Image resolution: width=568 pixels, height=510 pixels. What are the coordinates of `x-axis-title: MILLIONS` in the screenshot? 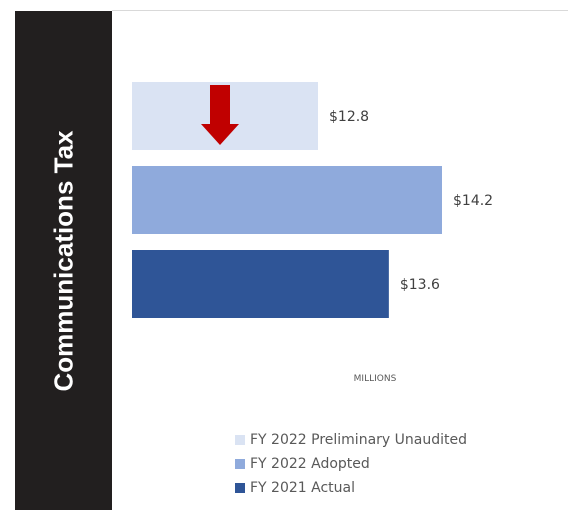 It's located at (375, 379).